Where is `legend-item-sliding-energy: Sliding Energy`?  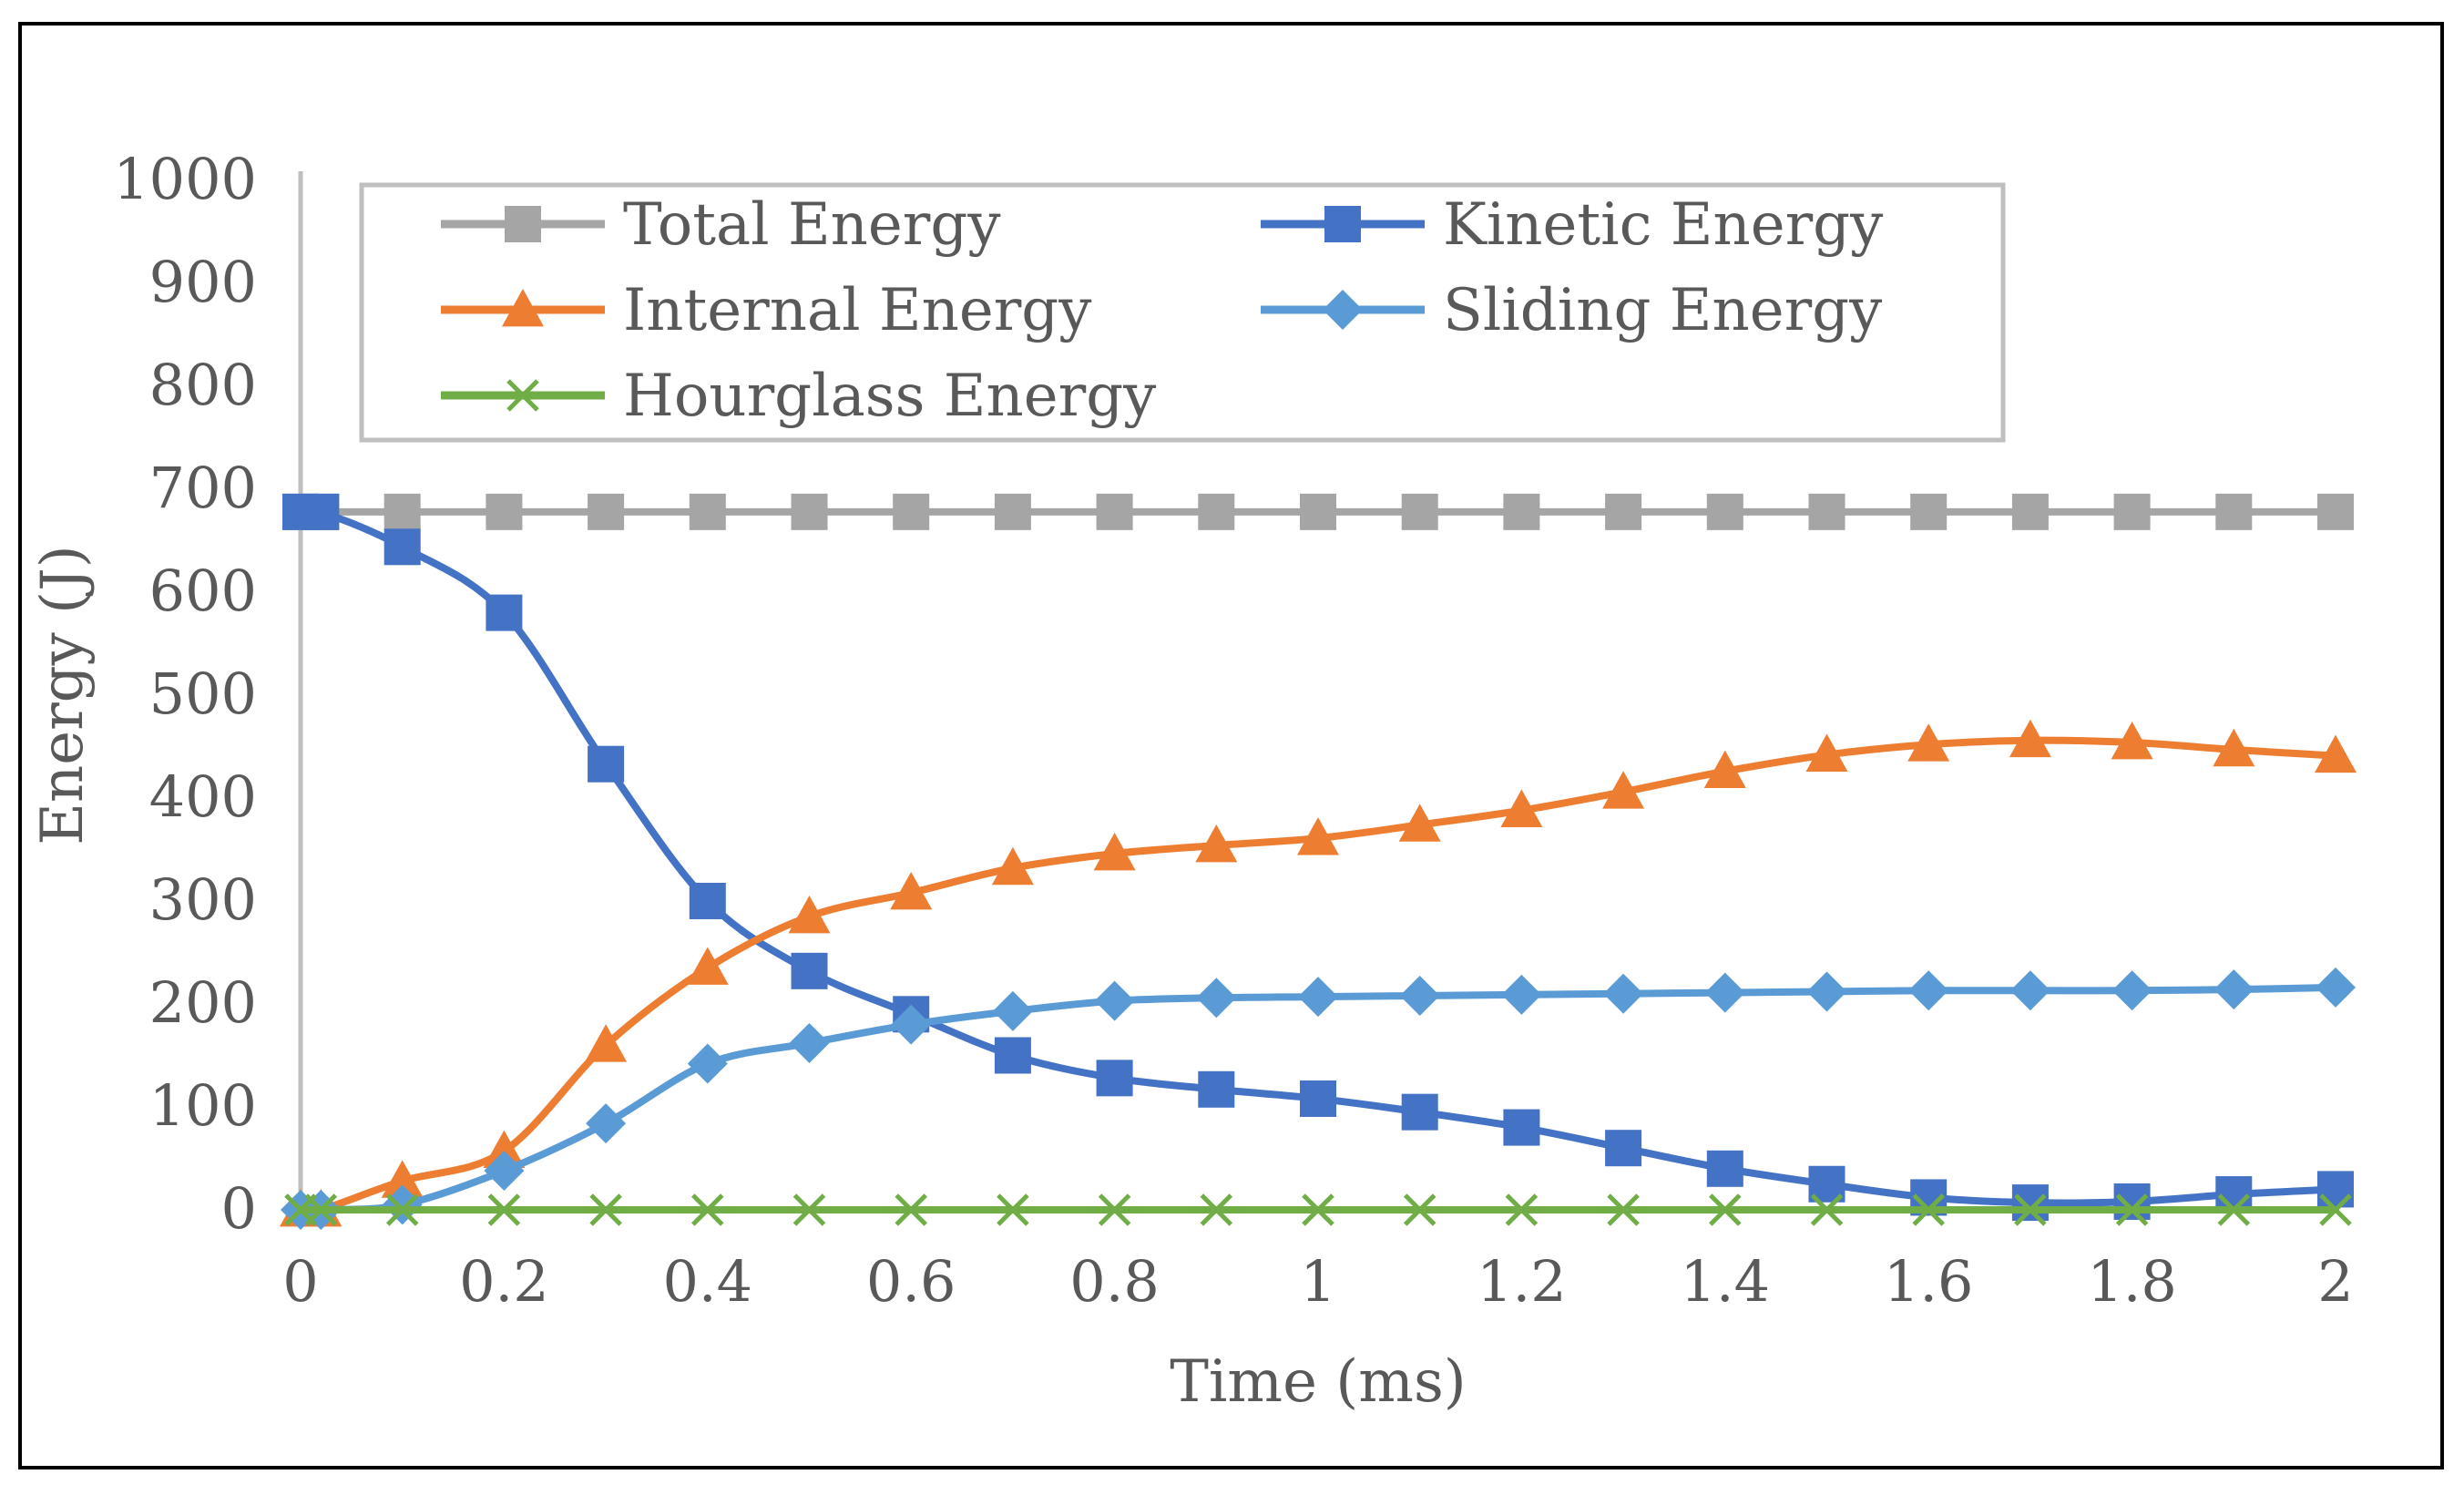 legend-item-sliding-energy: Sliding Energy is located at coordinates (1571, 310).